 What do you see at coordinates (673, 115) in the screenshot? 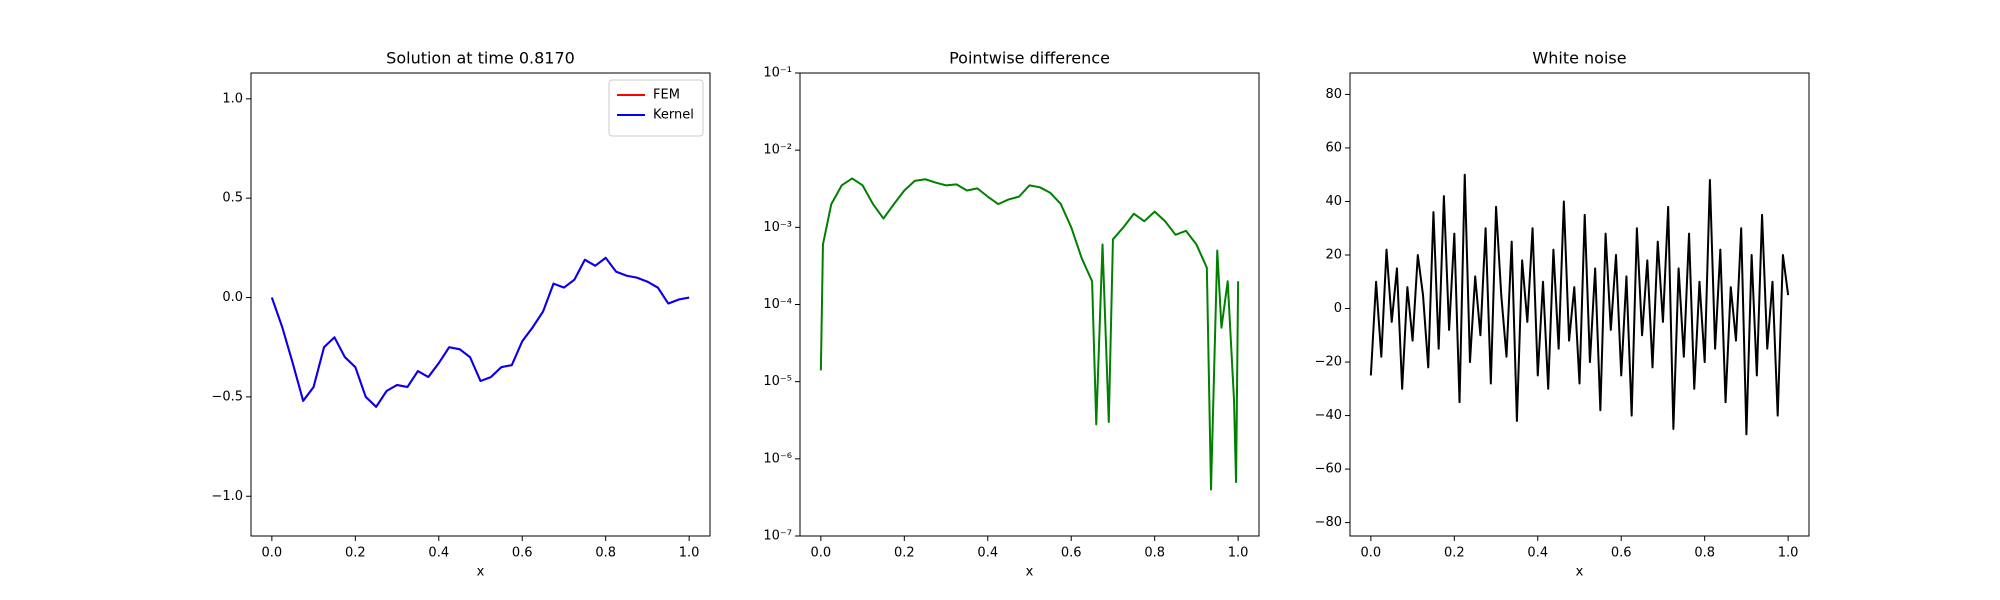
I see `legend-label: Kernel` at bounding box center [673, 115].